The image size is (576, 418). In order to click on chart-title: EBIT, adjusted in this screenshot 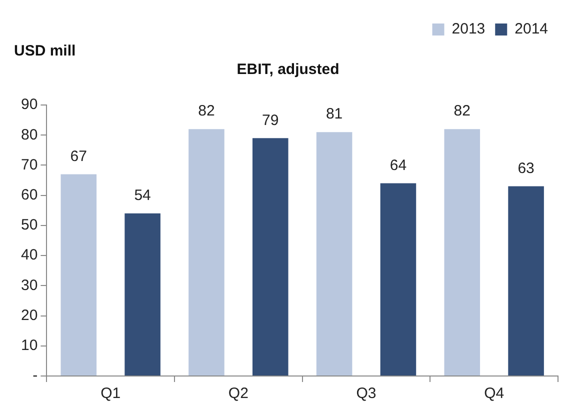, I will do `click(288, 69)`.